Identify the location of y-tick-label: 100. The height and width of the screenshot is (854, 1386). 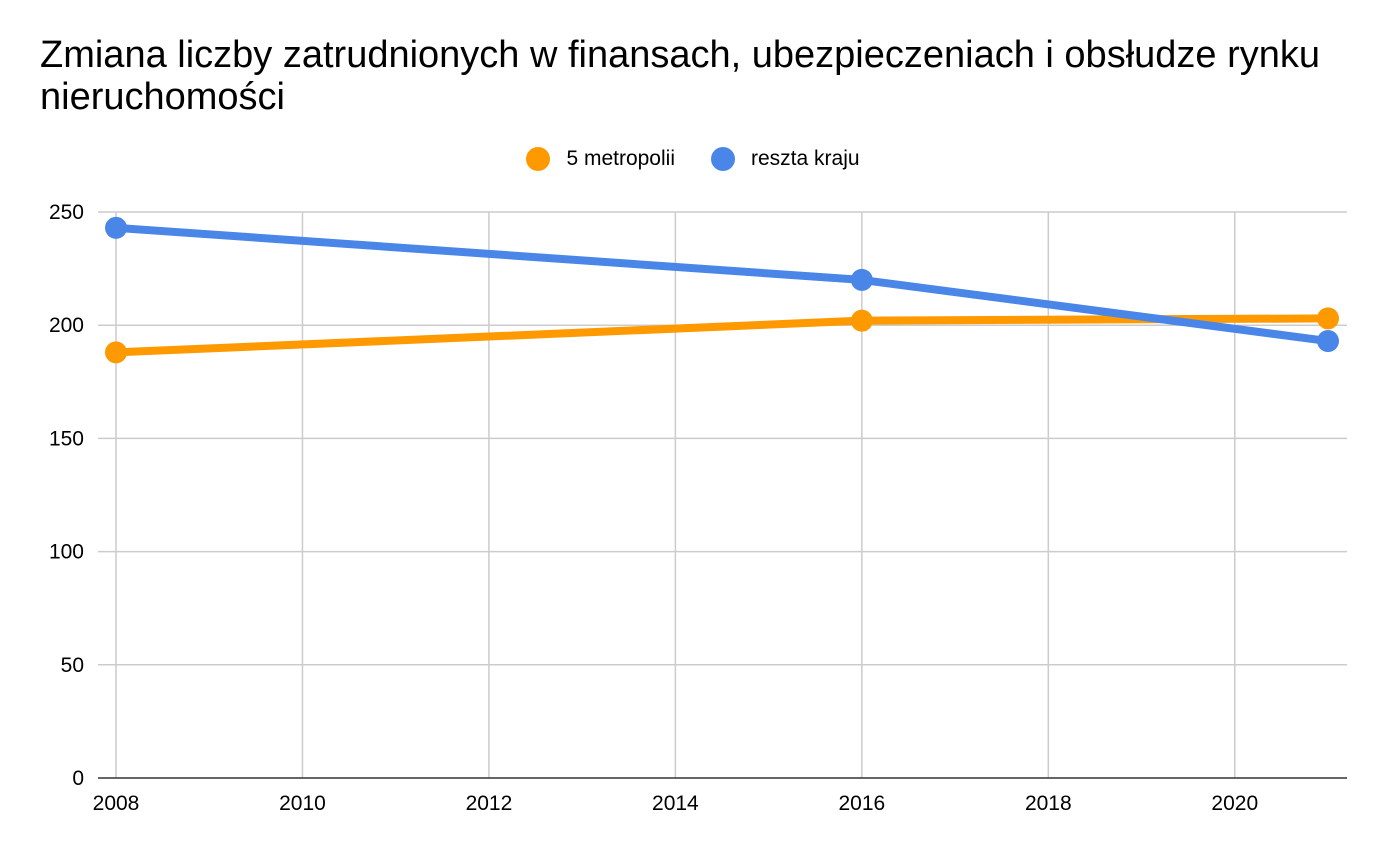
(66, 552).